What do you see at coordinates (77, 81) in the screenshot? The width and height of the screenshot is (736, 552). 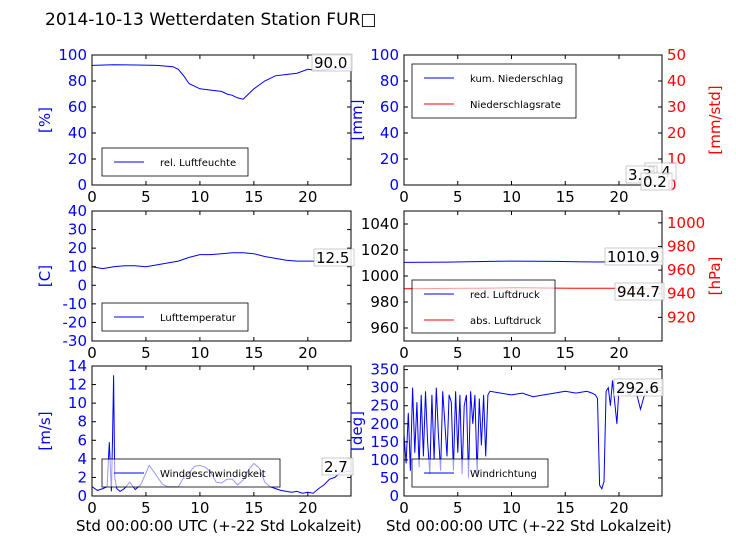 I see `y-tick-label: 80` at bounding box center [77, 81].